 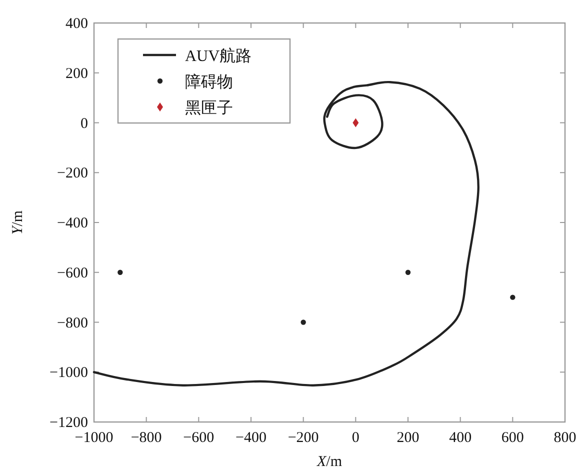 What do you see at coordinates (77, 74) in the screenshot?
I see `y-tick-label: 200` at bounding box center [77, 74].